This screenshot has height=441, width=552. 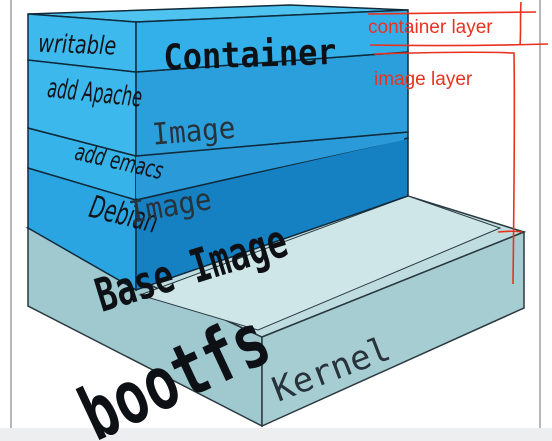 I want to click on writable-label: writable, so click(x=77, y=45).